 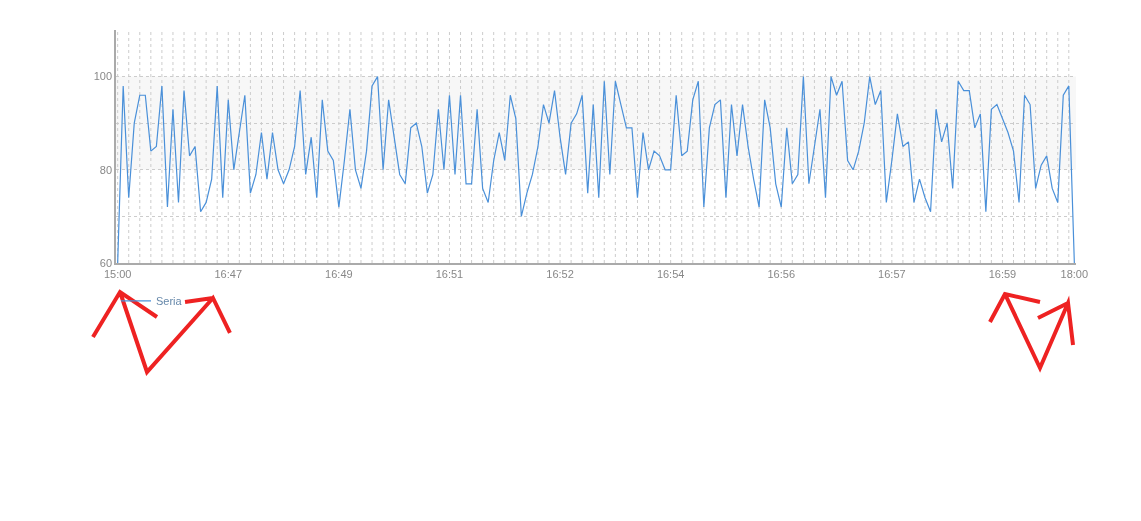 What do you see at coordinates (781, 273) in the screenshot?
I see `x-tick-label: 16:56` at bounding box center [781, 273].